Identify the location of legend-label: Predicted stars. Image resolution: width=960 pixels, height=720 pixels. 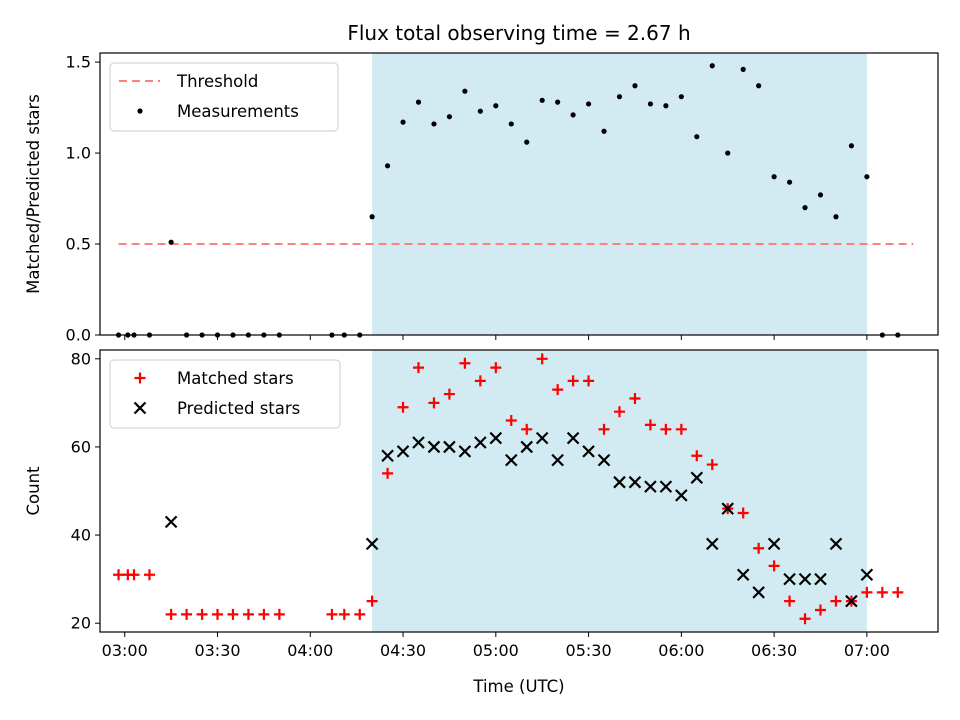
(238, 408).